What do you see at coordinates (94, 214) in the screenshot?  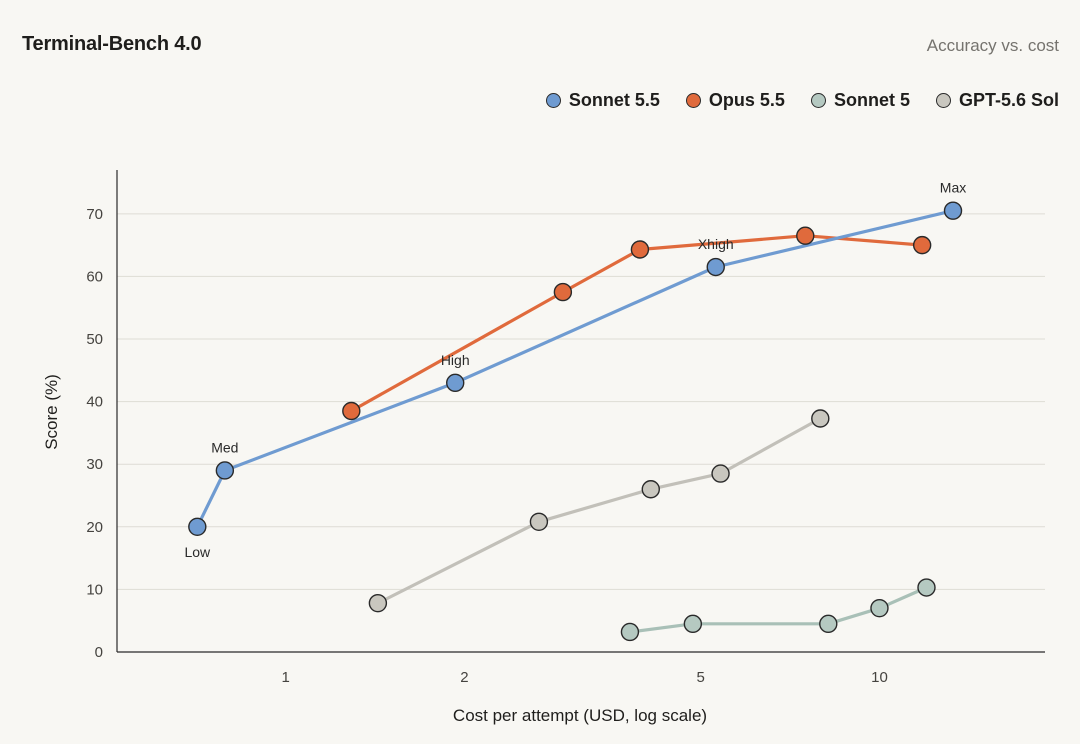 I see `y-tick-label-70: 70` at bounding box center [94, 214].